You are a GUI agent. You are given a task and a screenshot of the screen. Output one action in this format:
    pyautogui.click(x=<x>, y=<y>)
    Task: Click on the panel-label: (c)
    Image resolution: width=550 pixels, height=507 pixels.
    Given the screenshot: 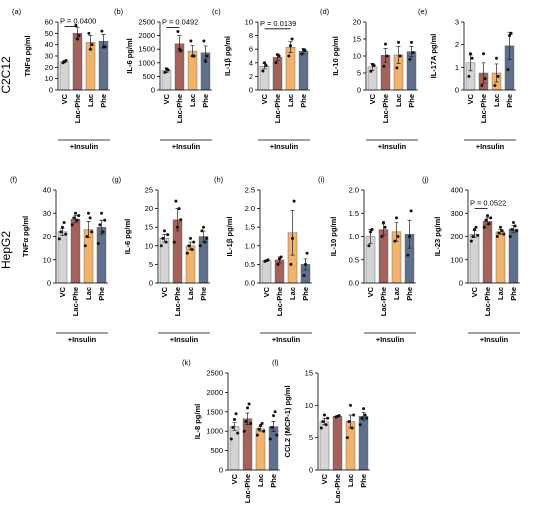 What is the action you would take?
    pyautogui.click(x=216, y=11)
    